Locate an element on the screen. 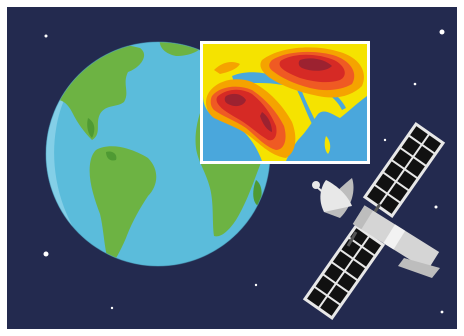  dish-front is located at coordinates (336, 196).